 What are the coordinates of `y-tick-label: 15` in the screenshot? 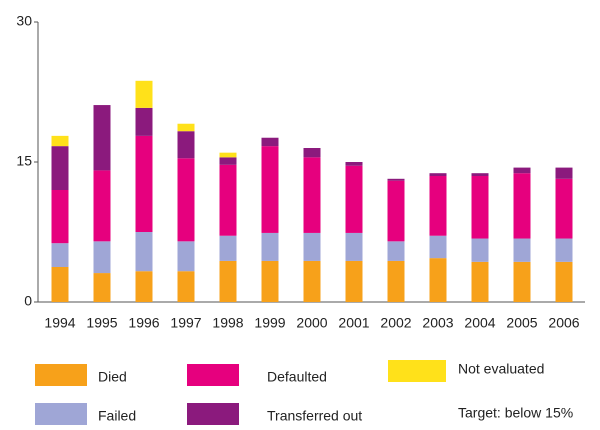 It's located at (24, 161).